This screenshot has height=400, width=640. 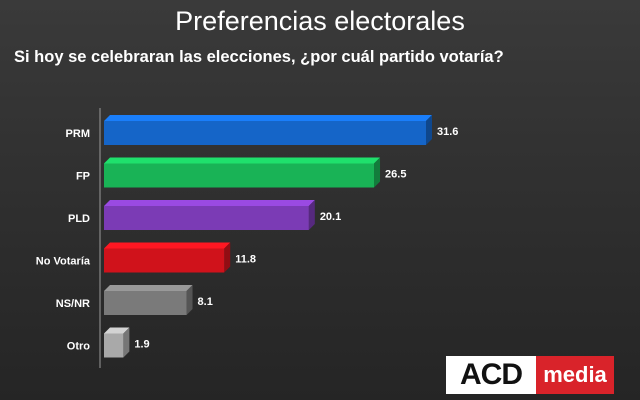 I want to click on category-label: PLD, so click(x=79, y=219).